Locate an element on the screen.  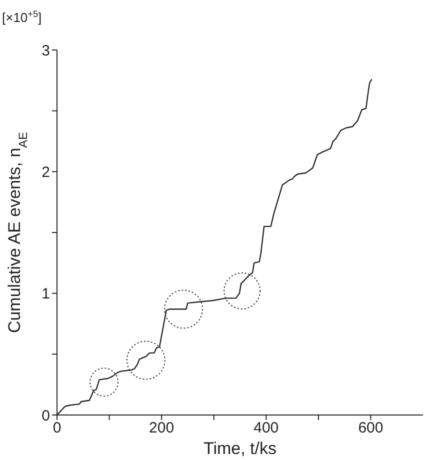
y-tick-label: 3 is located at coordinates (46, 51).